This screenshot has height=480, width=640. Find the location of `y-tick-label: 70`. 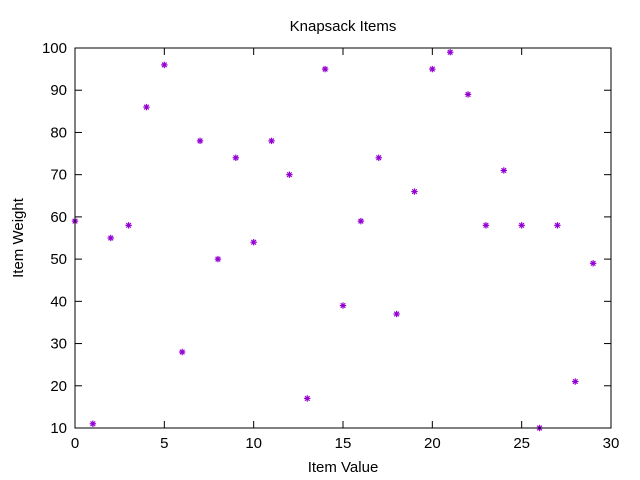

y-tick-label: 70 is located at coordinates (58, 175).